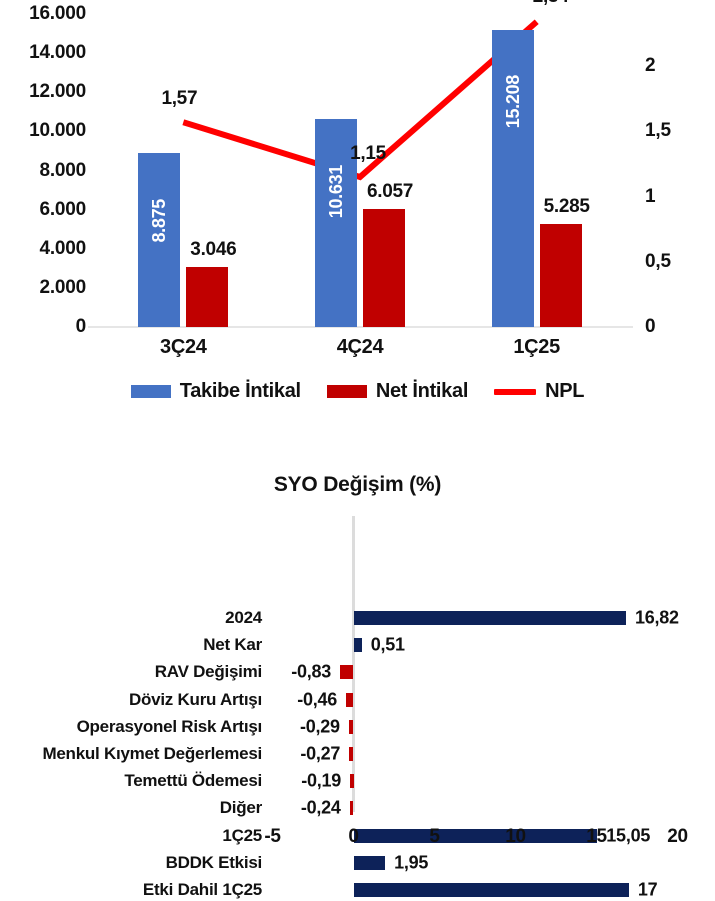 This screenshot has width=715, height=901. What do you see at coordinates (336, 192) in the screenshot?
I see `takibe-intikal-bar-value: 10.631` at bounding box center [336, 192].